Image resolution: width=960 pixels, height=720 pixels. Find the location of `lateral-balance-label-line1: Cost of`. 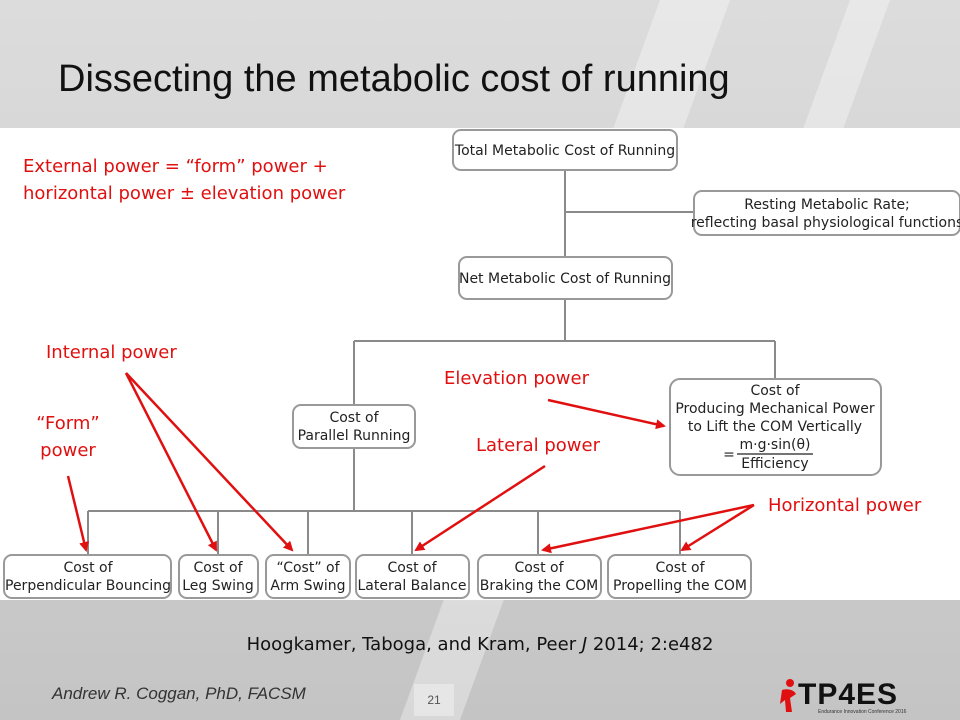

lateral-balance-label-line1: Cost of is located at coordinates (412, 568).